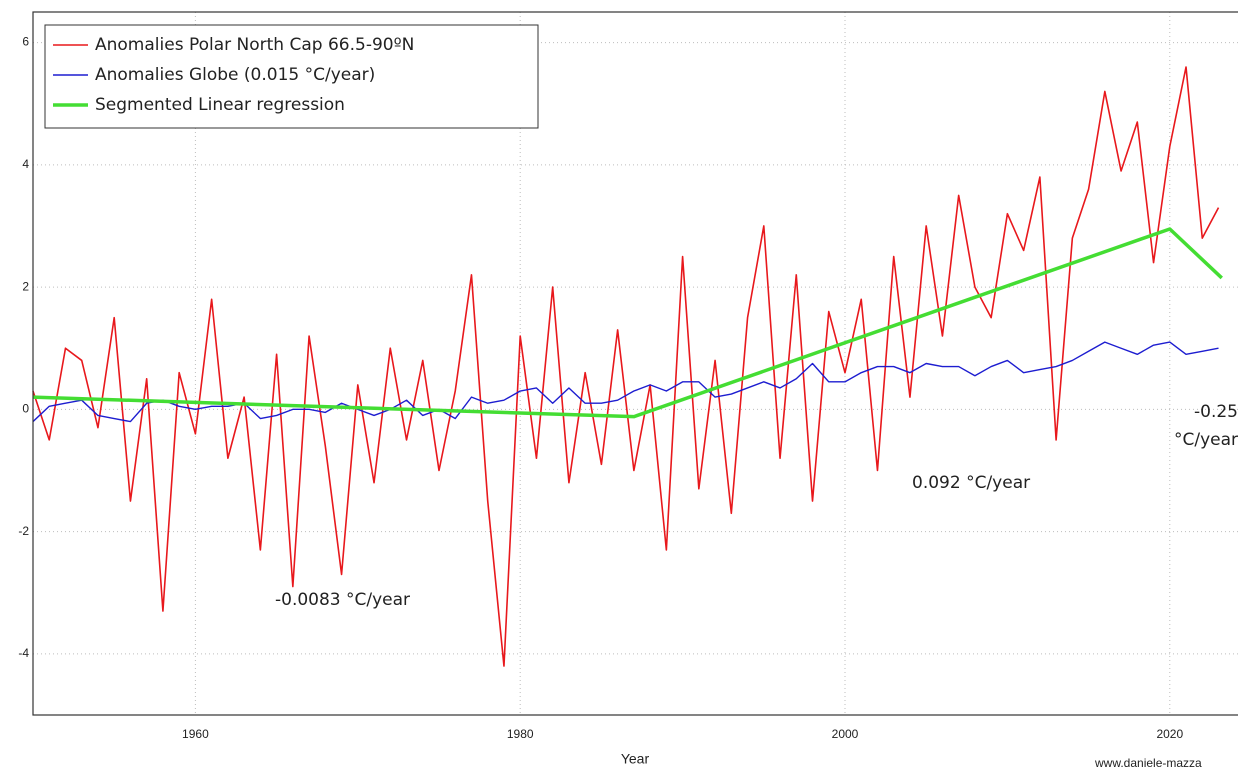 The height and width of the screenshot is (772, 1238). Describe the element at coordinates (195, 734) in the screenshot. I see `x-tick-label: 1960` at that location.